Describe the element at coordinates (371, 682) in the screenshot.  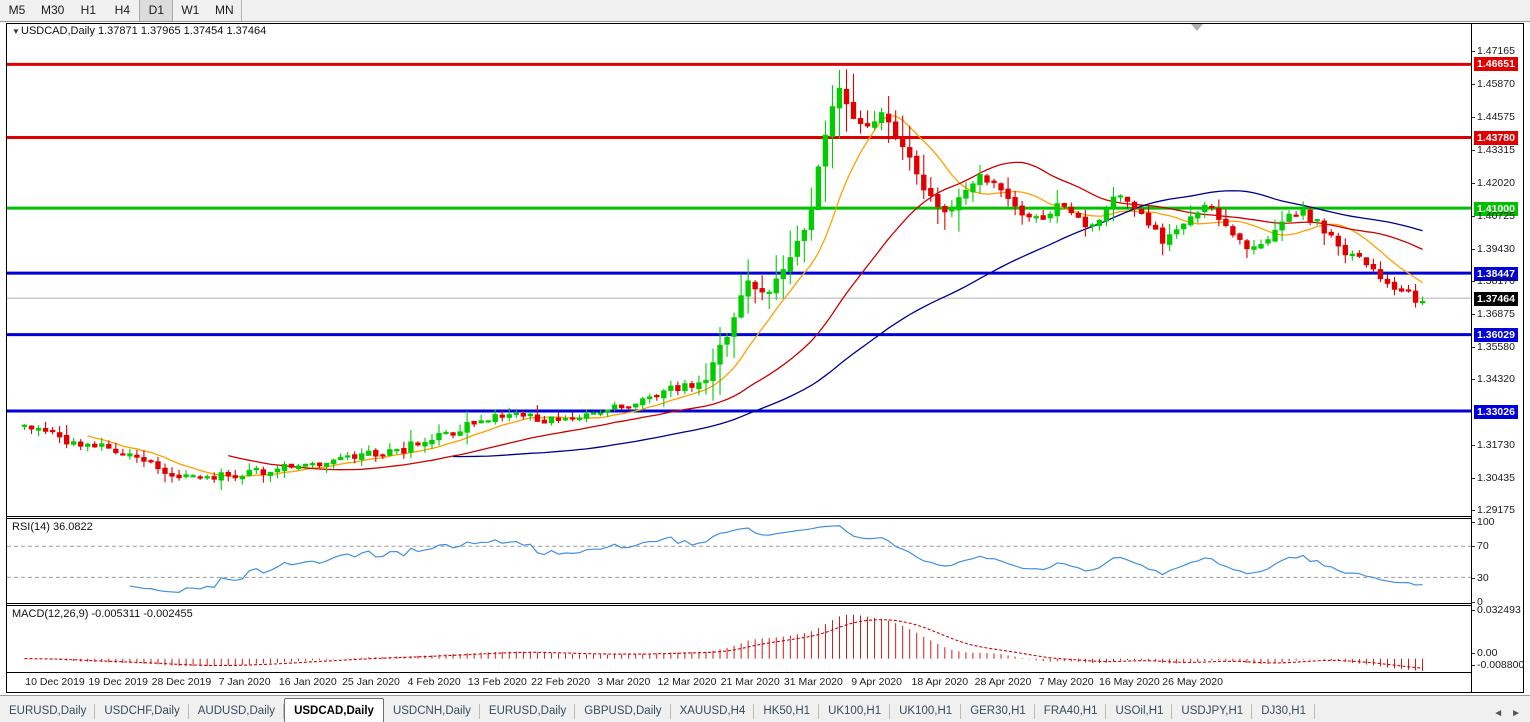
I see `date-axis-label: 25 Jan 2020` at that location.